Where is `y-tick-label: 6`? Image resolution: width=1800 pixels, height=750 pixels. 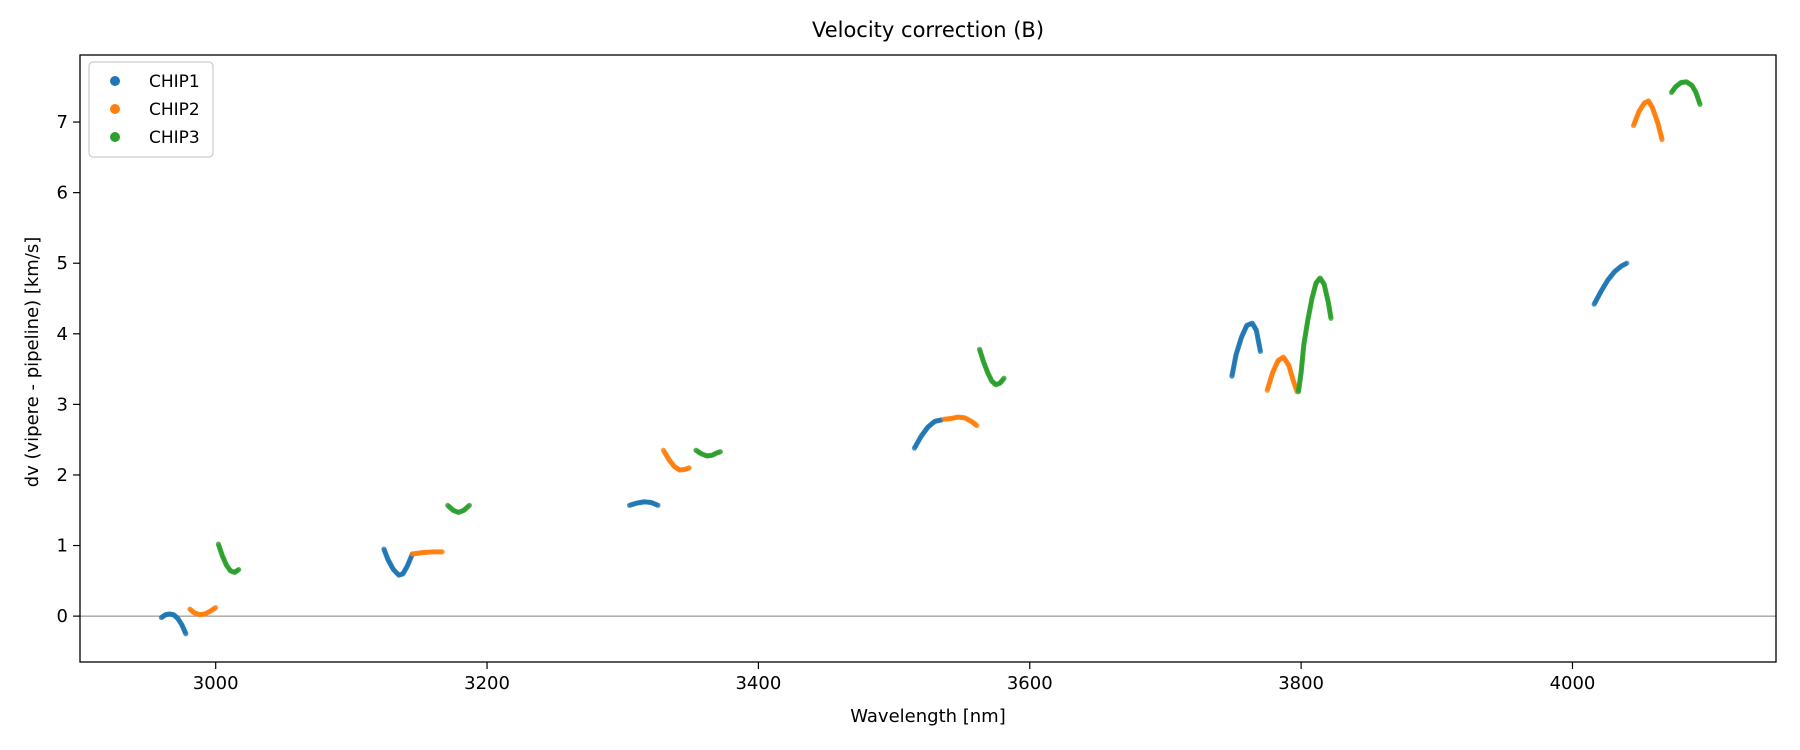
y-tick-label: 6 is located at coordinates (62, 193).